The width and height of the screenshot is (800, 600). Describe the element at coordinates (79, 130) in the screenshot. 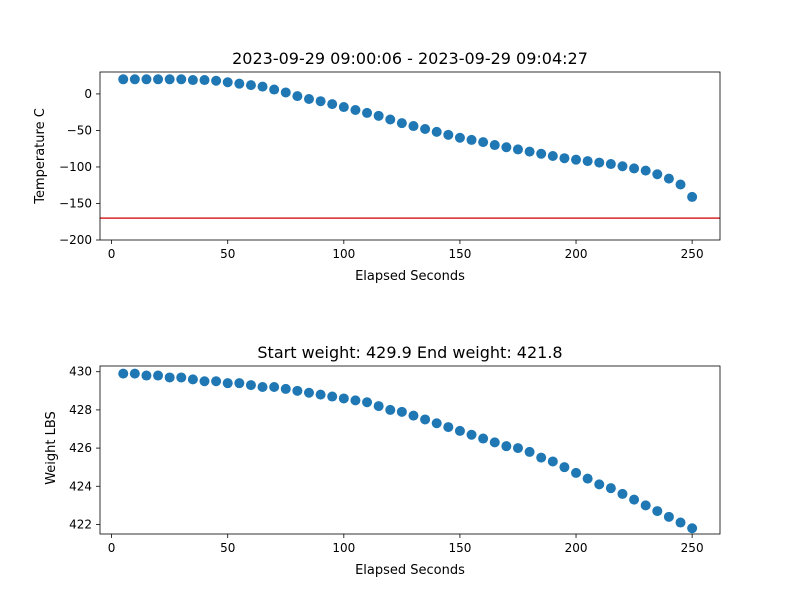

I see `temperature-y-tick-label: −50` at that location.